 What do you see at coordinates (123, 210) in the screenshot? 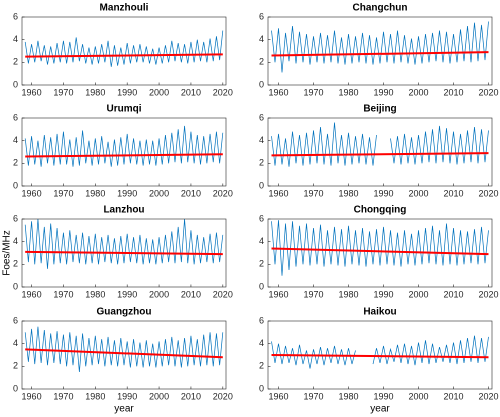
I see `panel-title: Lanzhou` at bounding box center [123, 210].